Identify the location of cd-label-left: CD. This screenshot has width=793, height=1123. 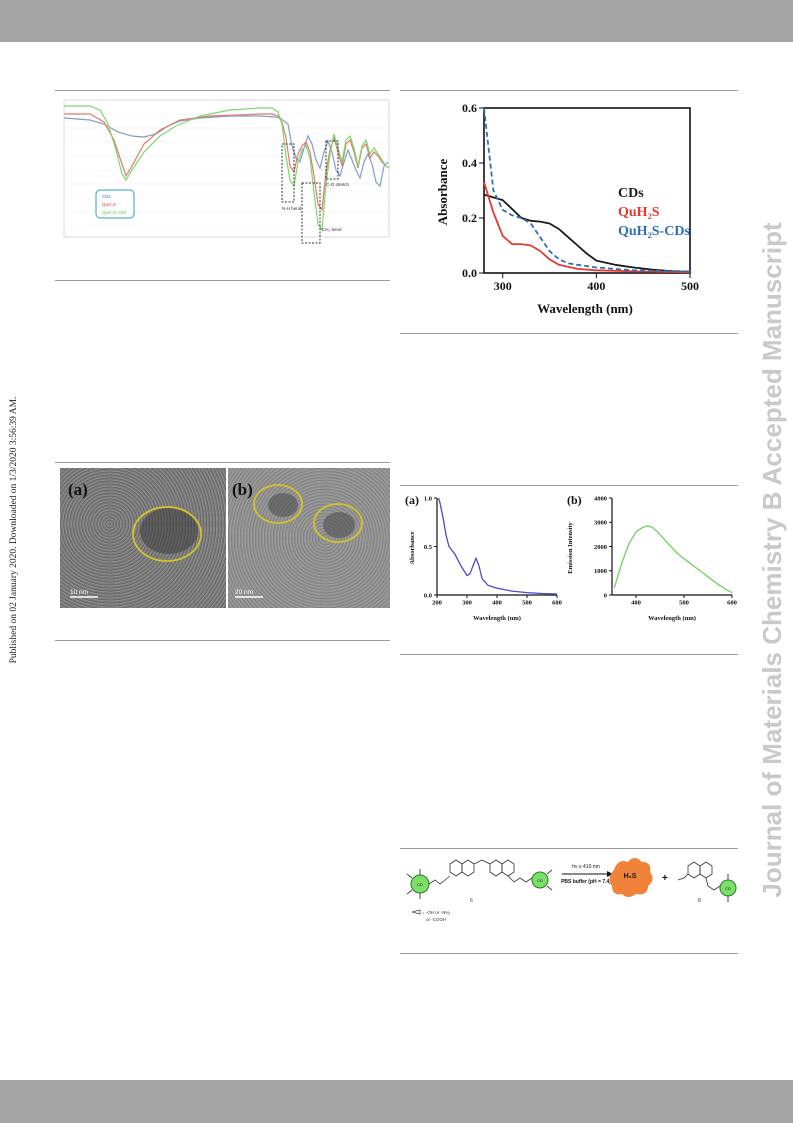
(420, 884).